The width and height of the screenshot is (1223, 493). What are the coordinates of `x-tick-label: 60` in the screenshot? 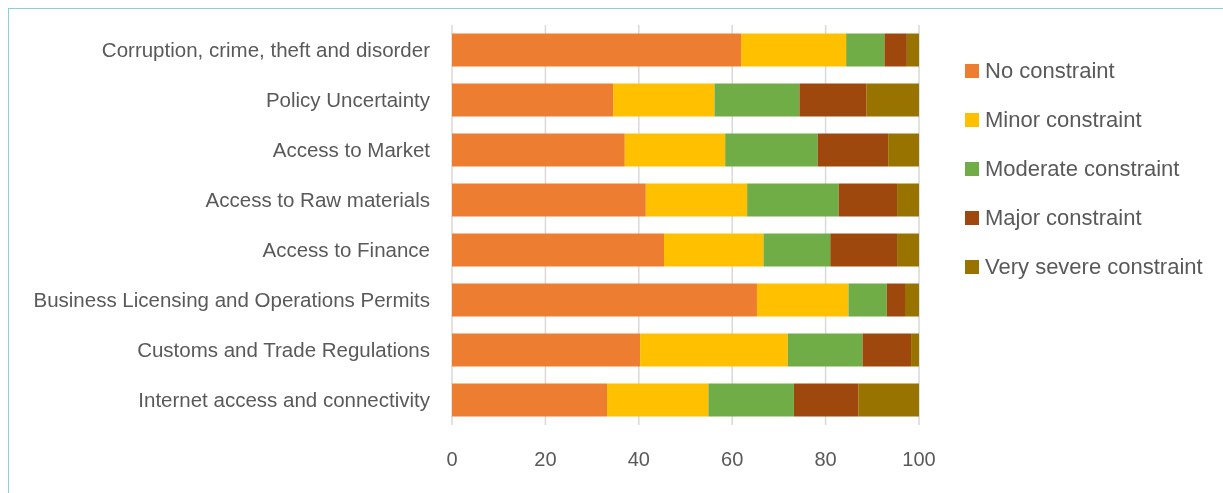 It's located at (732, 459).